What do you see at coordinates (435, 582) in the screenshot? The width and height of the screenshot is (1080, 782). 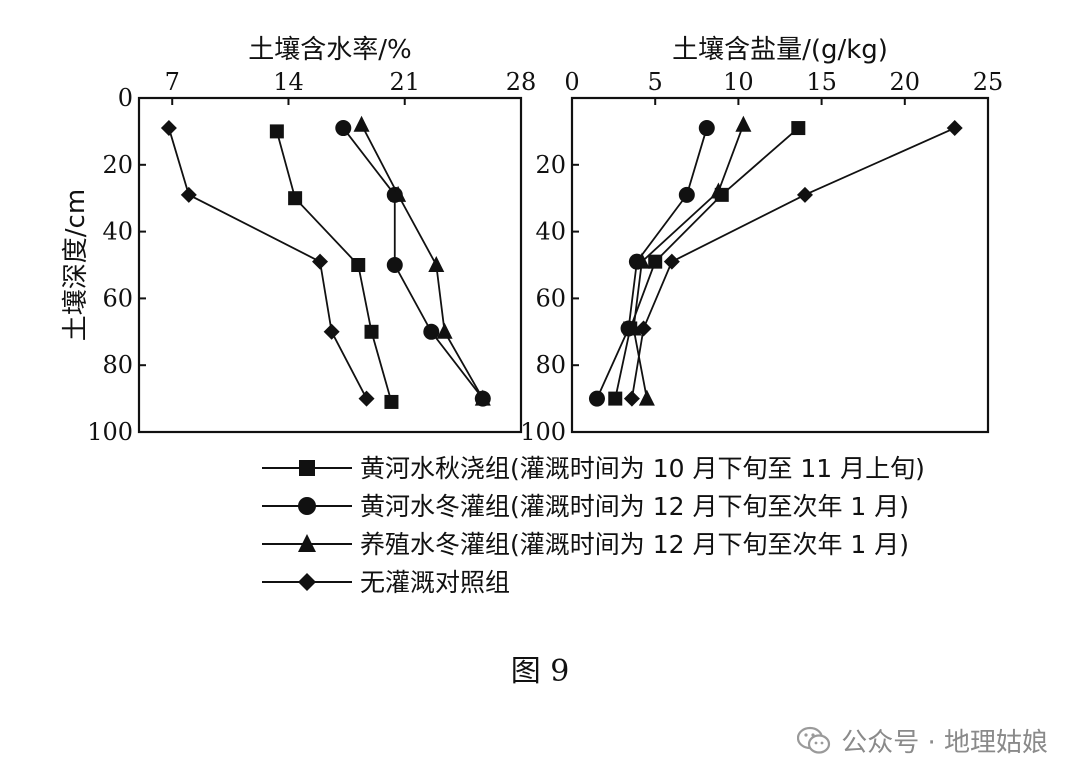 I see `legend-label: 无灌溉对照组` at bounding box center [435, 582].